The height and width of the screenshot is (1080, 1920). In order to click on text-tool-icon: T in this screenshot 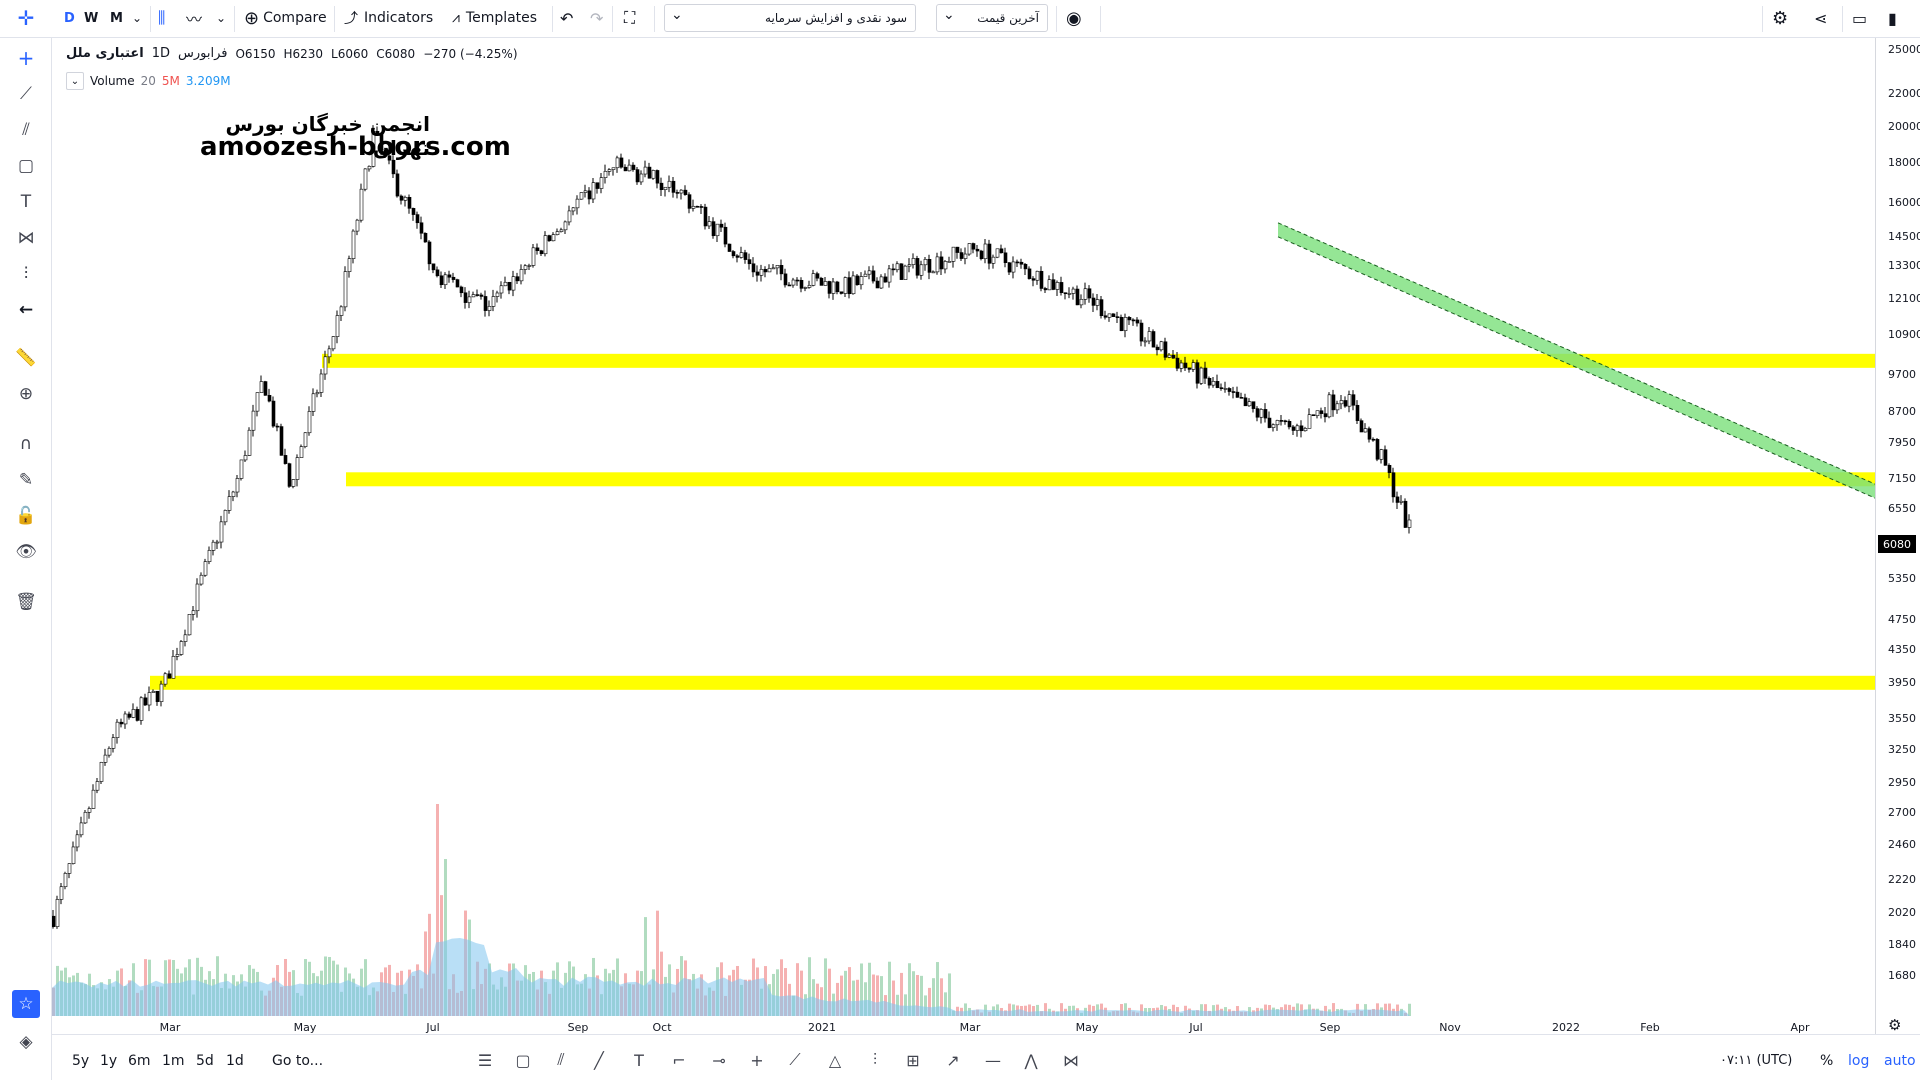, I will do `click(639, 1060)`.